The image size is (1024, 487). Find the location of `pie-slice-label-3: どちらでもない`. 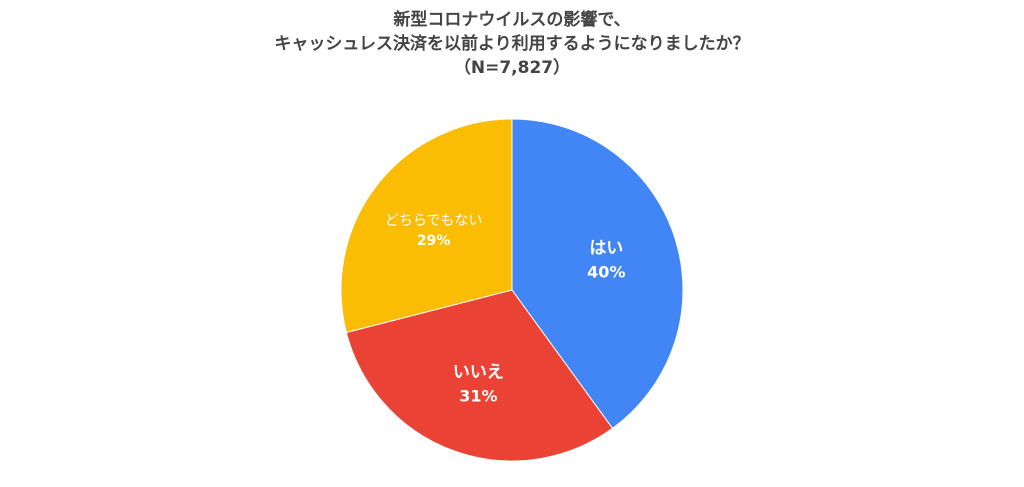

pie-slice-label-3: どちらでもない is located at coordinates (434, 221).